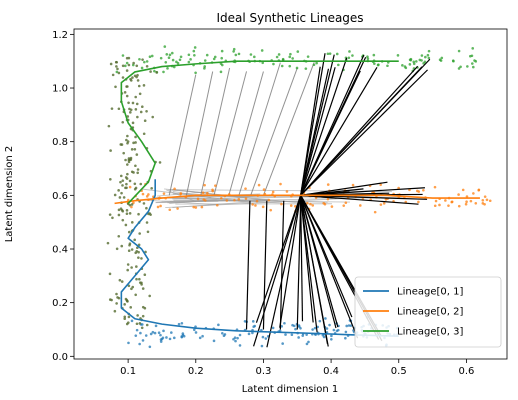  What do you see at coordinates (430, 312) in the screenshot?
I see `legend-label: Lineage[0, 2]` at bounding box center [430, 312].